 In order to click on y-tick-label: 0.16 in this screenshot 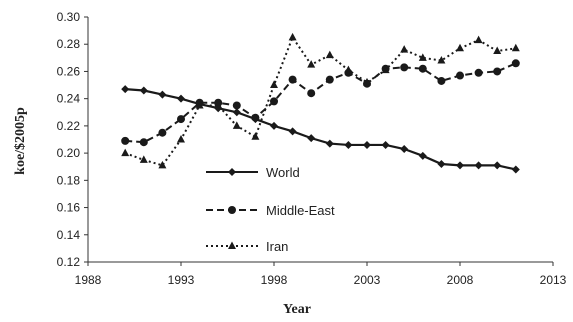, I will do `click(69, 208)`.